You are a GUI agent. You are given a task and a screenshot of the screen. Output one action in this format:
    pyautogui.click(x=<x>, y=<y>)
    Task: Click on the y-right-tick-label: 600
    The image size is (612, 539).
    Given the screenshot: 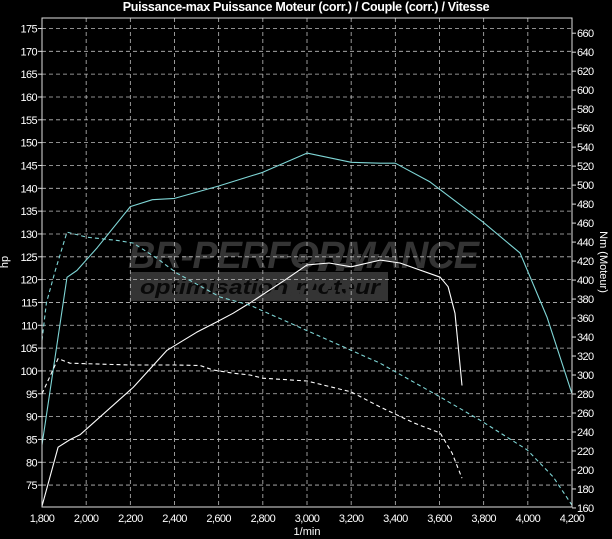 What is the action you would take?
    pyautogui.click(x=585, y=91)
    